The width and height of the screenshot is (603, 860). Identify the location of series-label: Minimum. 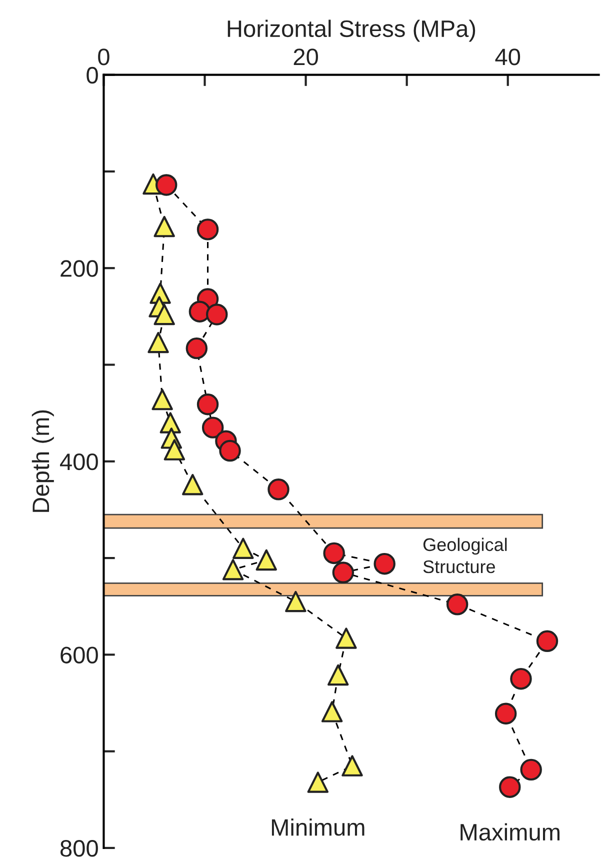
(318, 827).